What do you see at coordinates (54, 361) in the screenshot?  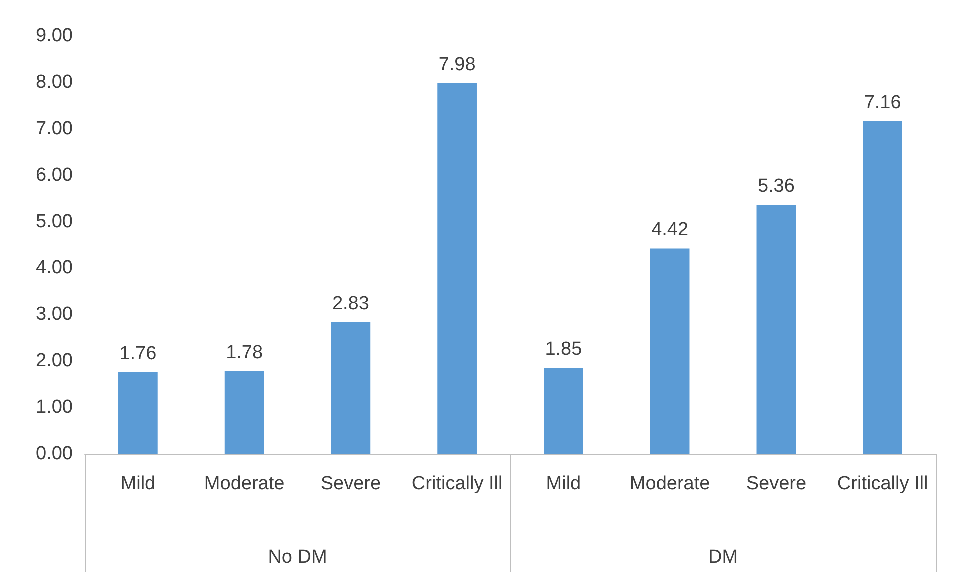 I see `y-tick-label: 2.00` at bounding box center [54, 361].